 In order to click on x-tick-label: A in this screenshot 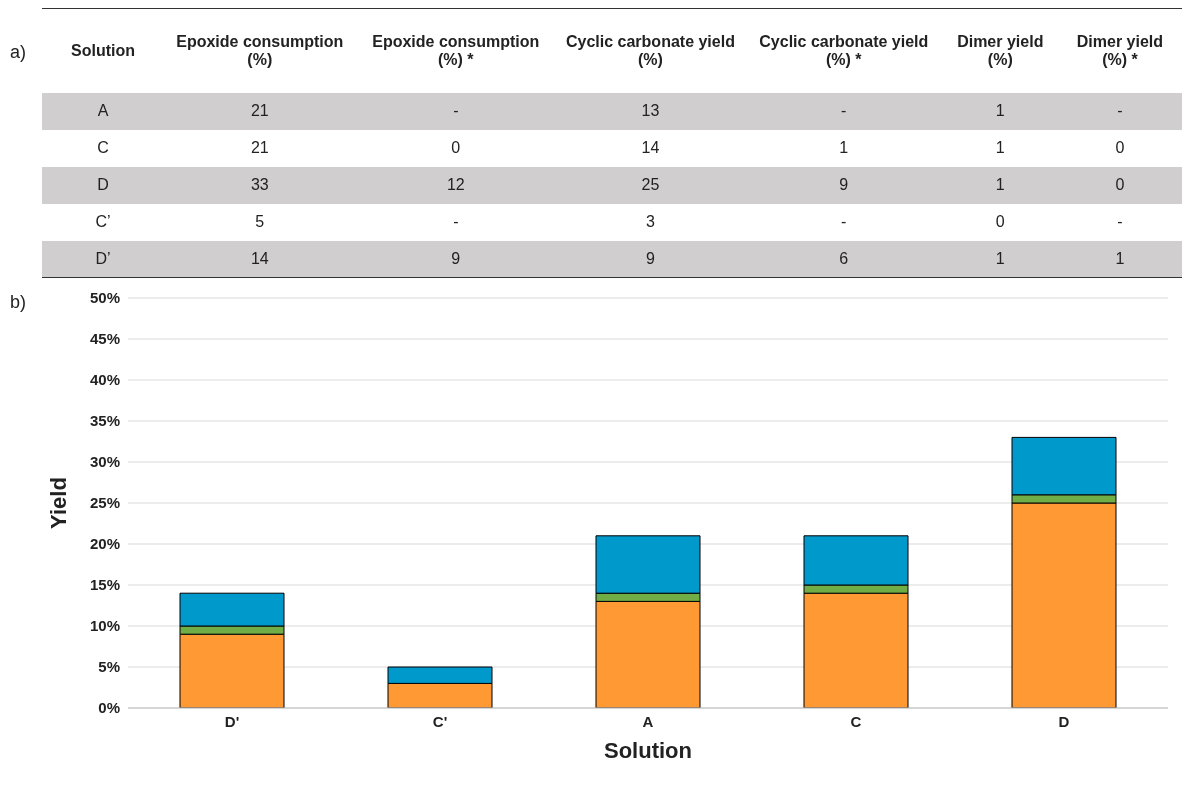, I will do `click(648, 721)`.